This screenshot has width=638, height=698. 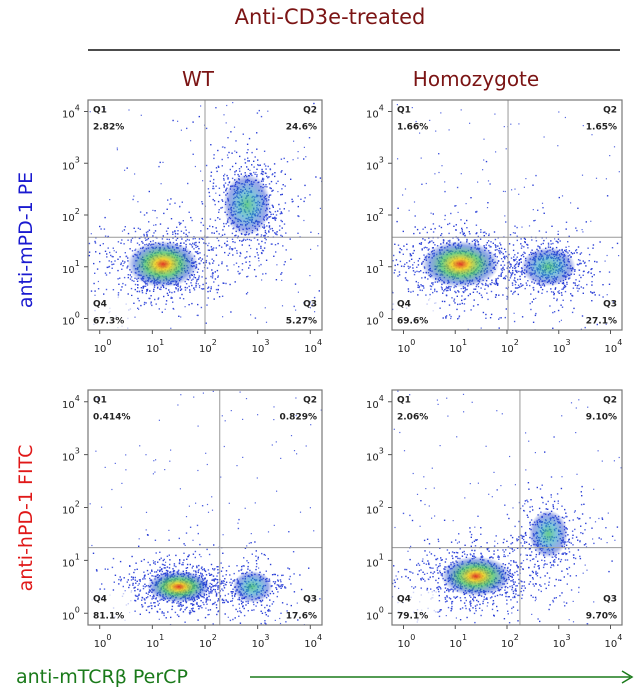 I want to click on axis-arrow-head, so click(x=627, y=677).